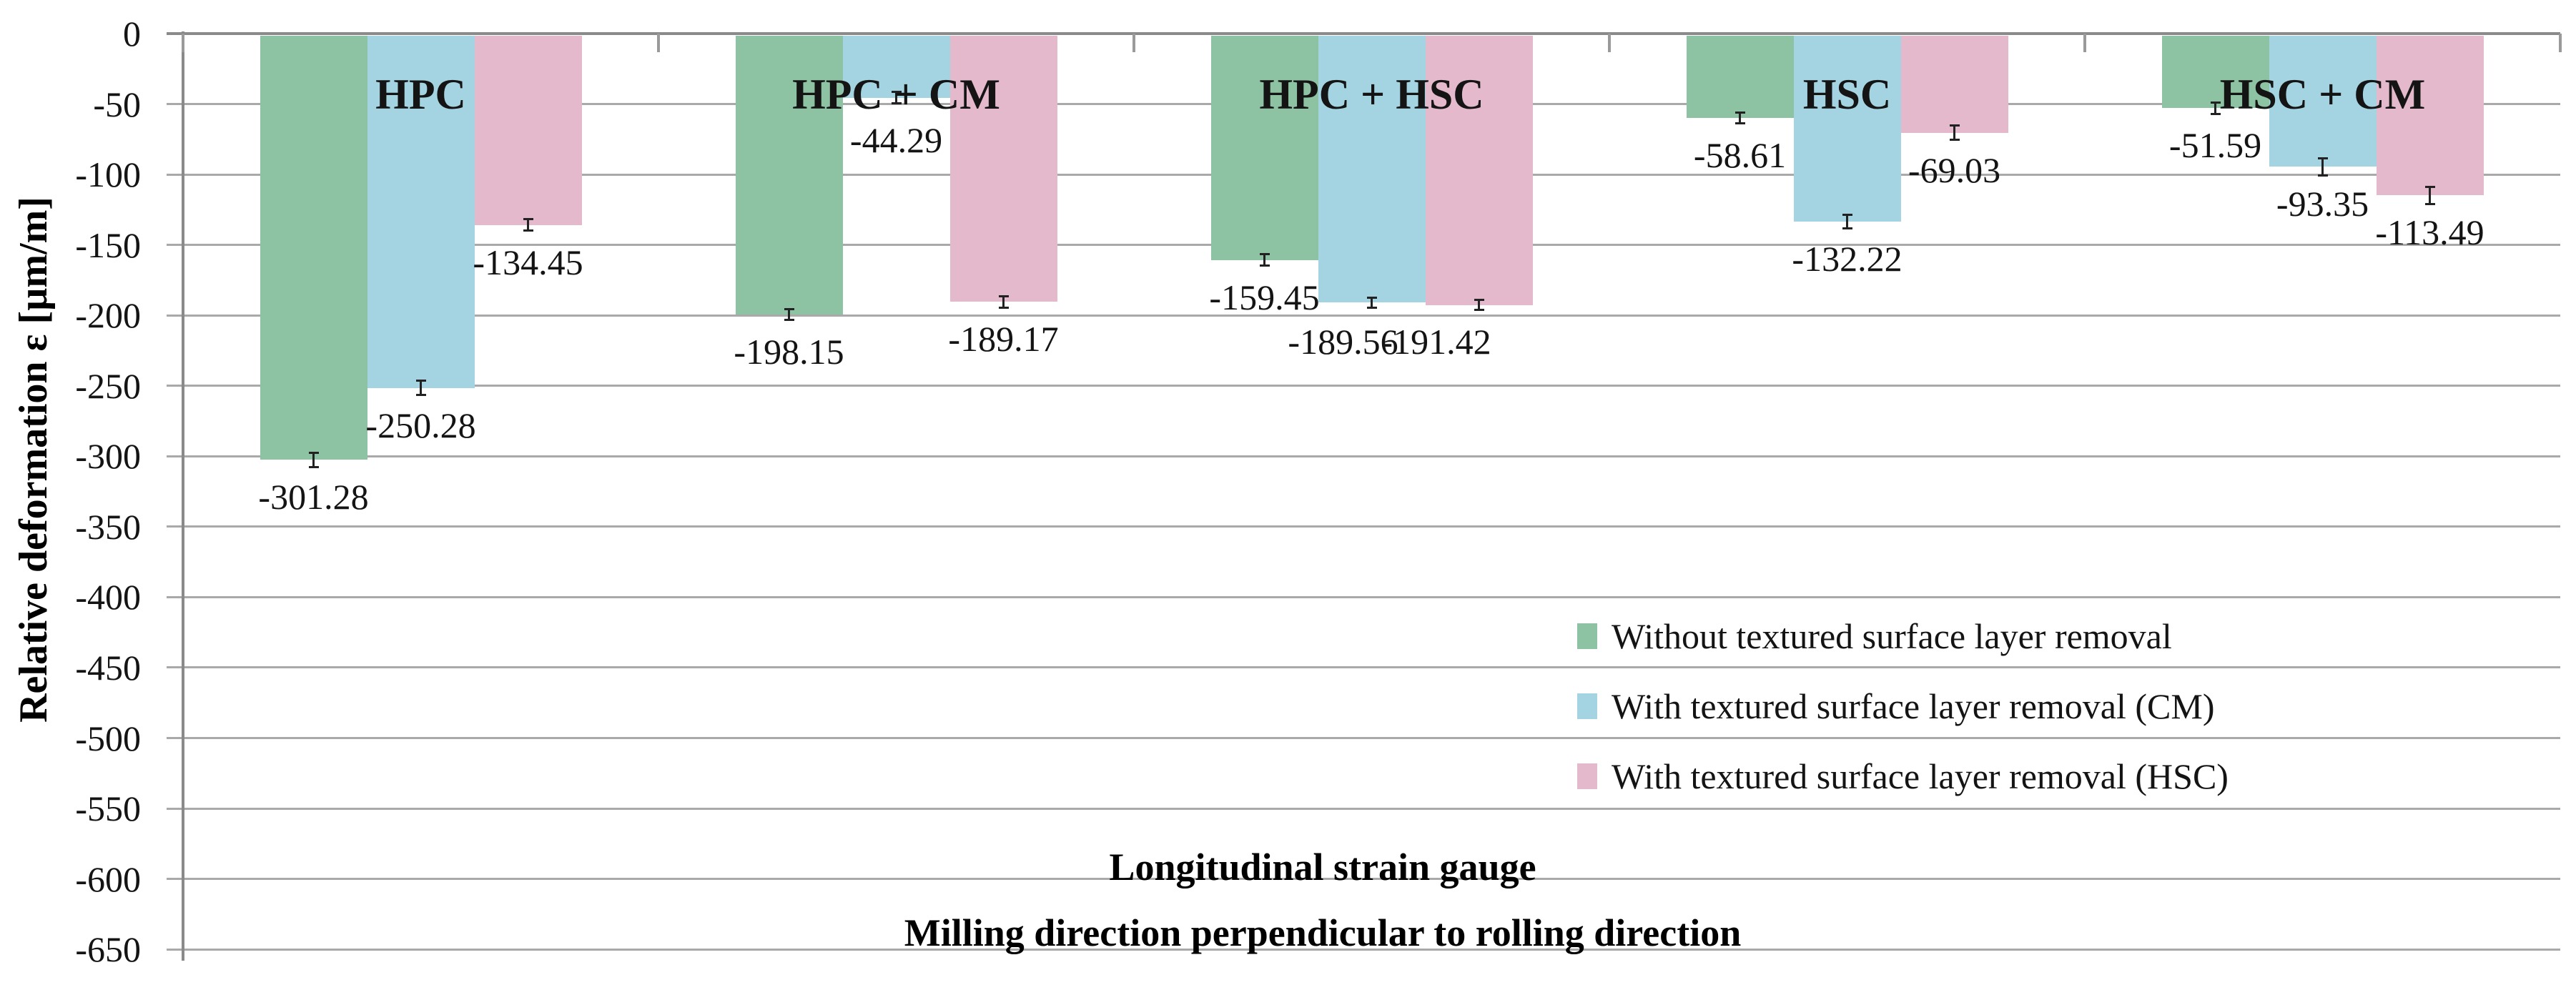 The image size is (2576, 985). What do you see at coordinates (108, 738) in the screenshot?
I see `y-tick-label--500: -500` at bounding box center [108, 738].